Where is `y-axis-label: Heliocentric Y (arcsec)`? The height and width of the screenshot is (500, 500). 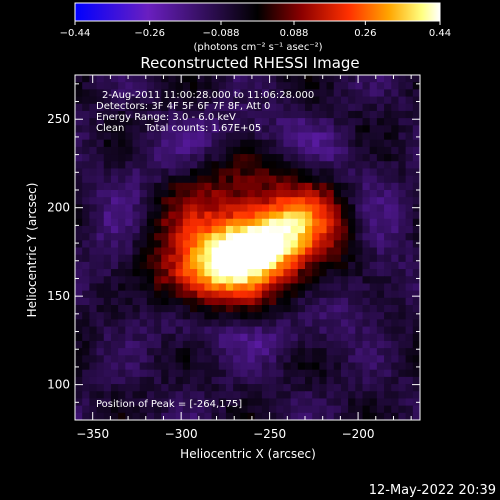
y-axis-label: Heliocentric Y (arcsec) is located at coordinates (32, 250).